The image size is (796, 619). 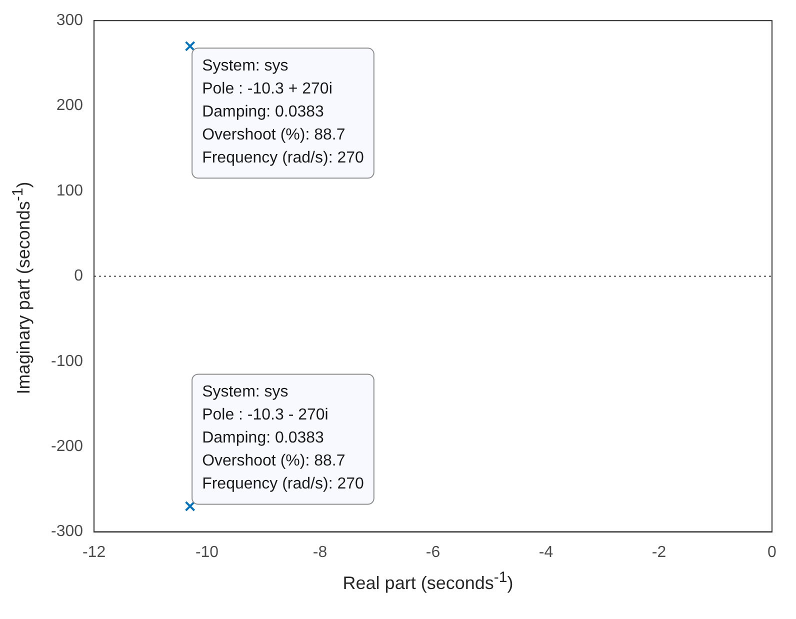 I want to click on x-tick-label: -10, so click(x=207, y=552).